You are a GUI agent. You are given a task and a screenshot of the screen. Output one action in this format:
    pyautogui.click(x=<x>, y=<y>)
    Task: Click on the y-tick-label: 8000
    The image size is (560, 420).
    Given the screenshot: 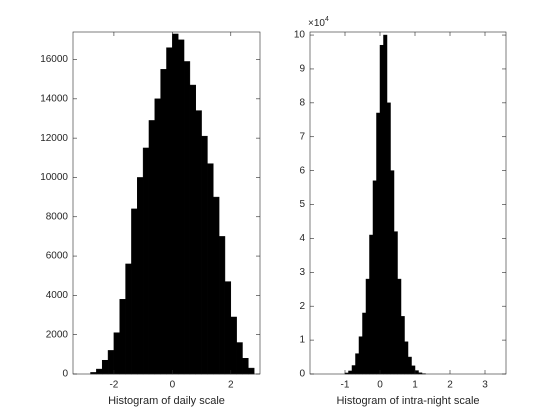 What is the action you would take?
    pyautogui.click(x=57, y=216)
    